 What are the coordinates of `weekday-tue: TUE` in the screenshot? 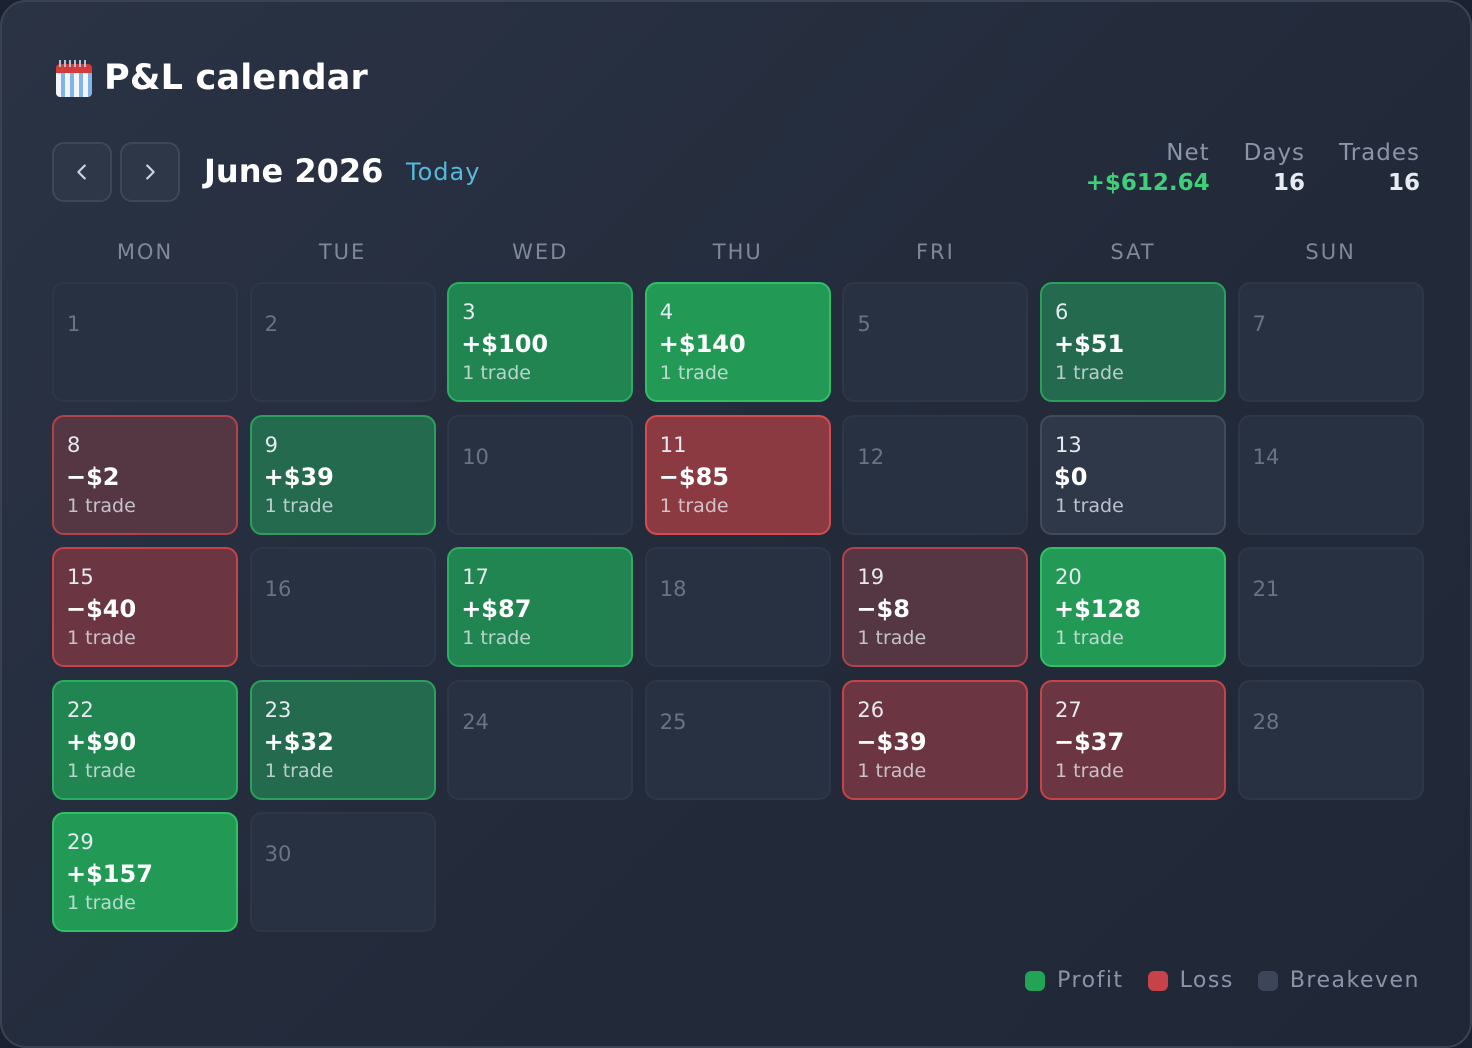 It's located at (342, 252).